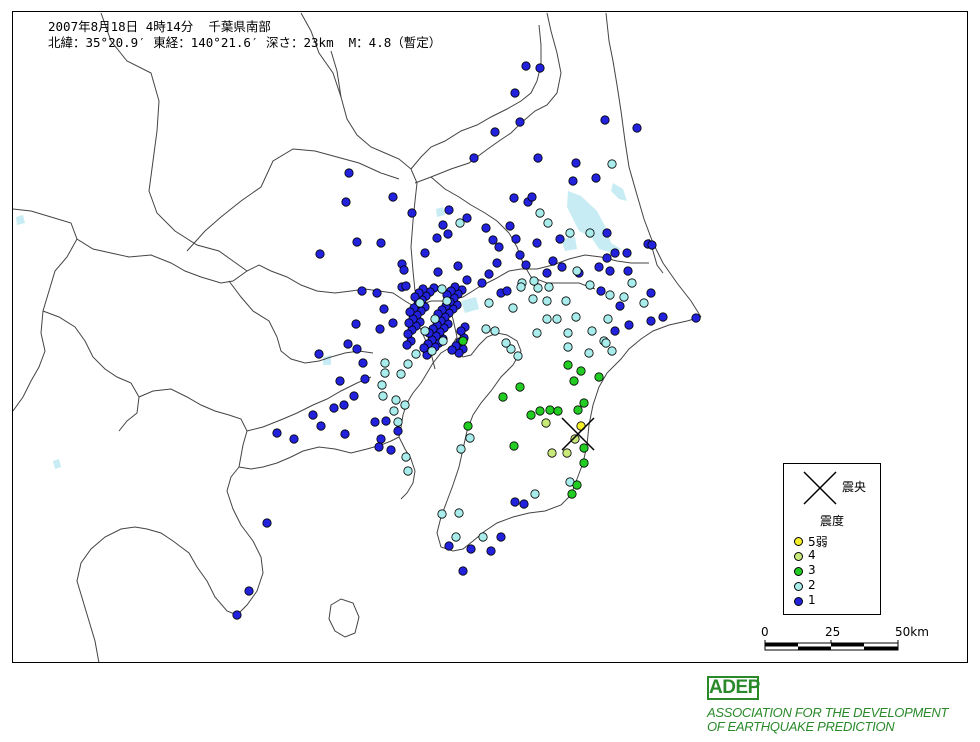 The width and height of the screenshot is (980, 742). I want to click on legend: 震央 震度 5弱 4 3 2 1, so click(832, 539).